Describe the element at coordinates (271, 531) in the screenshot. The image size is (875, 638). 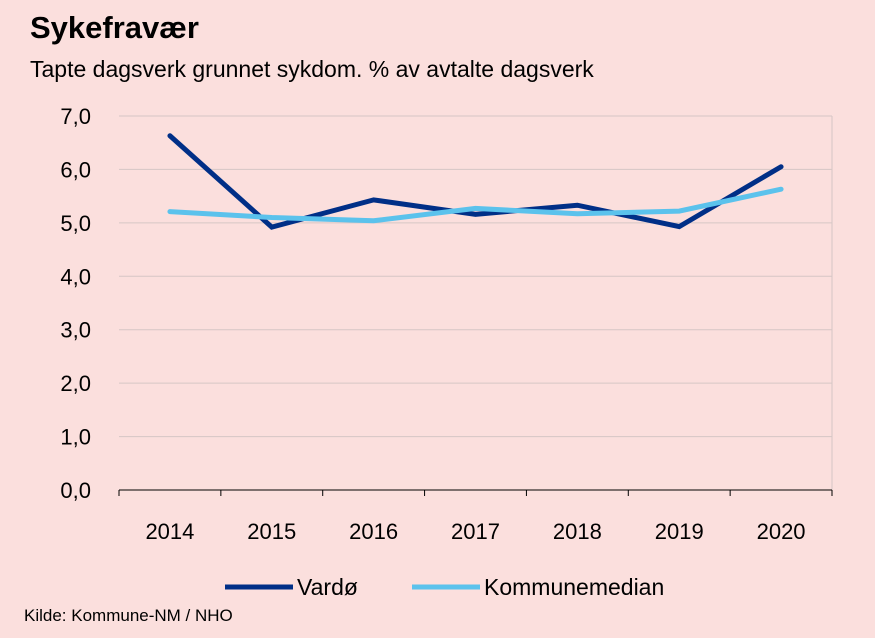
I see `x-tick-label: 2015` at that location.